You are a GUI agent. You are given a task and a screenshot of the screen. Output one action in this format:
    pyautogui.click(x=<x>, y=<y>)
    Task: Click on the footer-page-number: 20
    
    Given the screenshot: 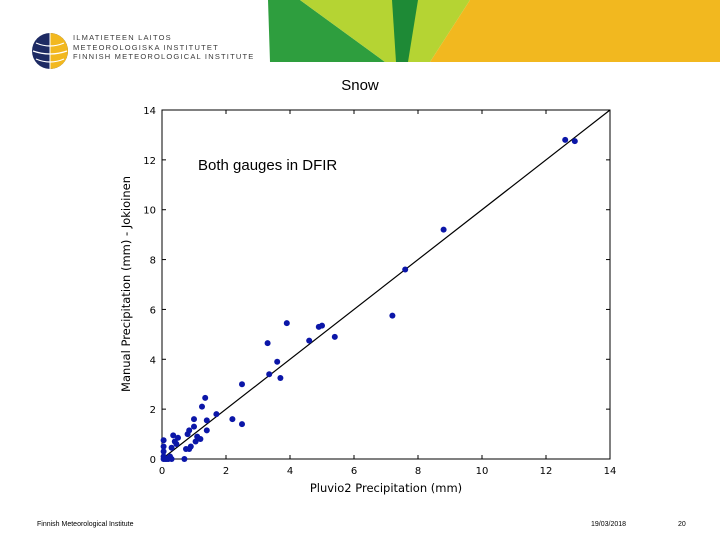 What is the action you would take?
    pyautogui.click(x=682, y=524)
    